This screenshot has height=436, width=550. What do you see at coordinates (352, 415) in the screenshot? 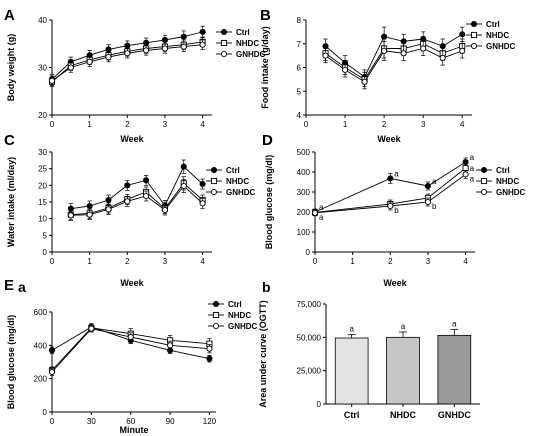
I see `category-label: Ctrl` at bounding box center [352, 415].